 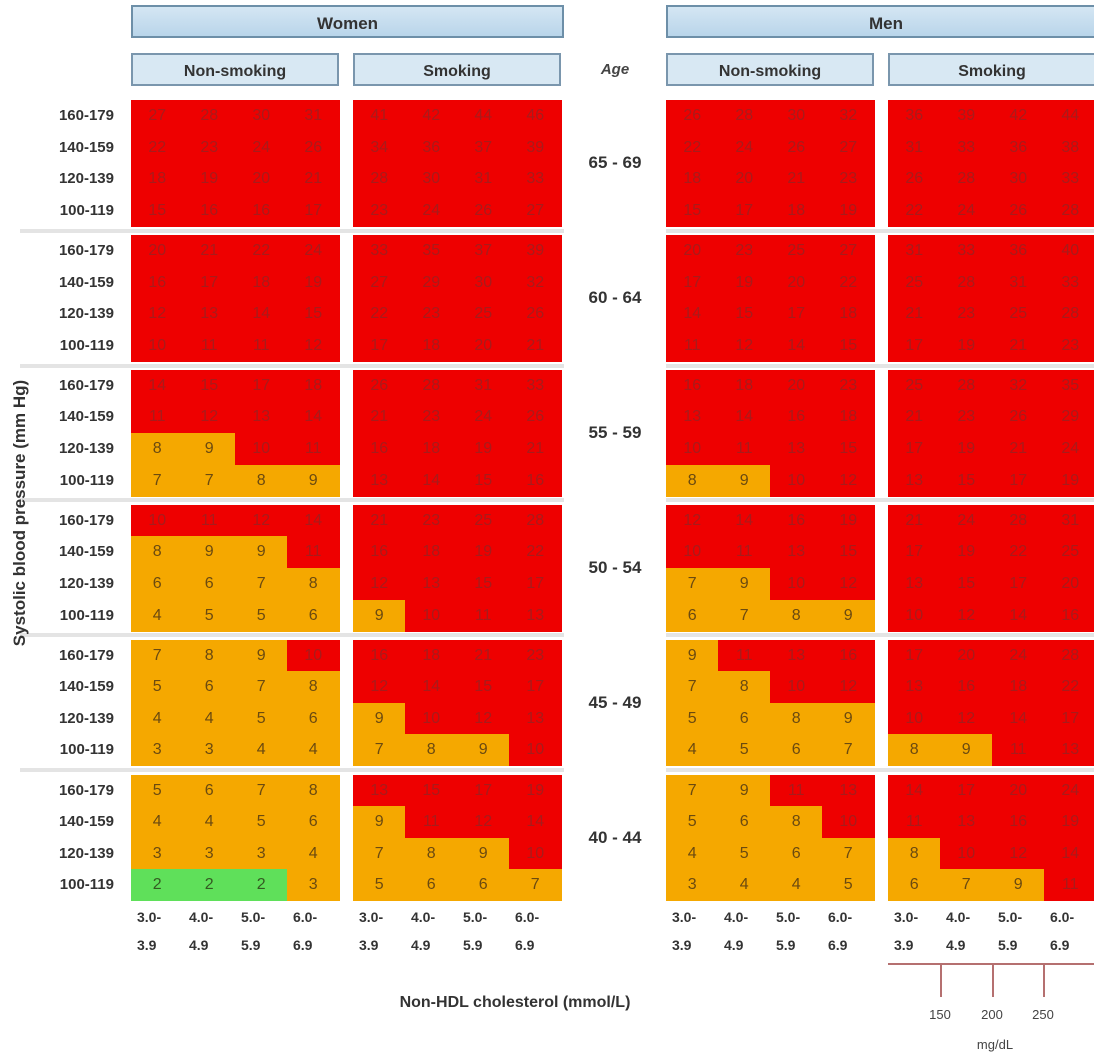 I want to click on cholesterol-label-top: 6.0-, so click(x=305, y=916).